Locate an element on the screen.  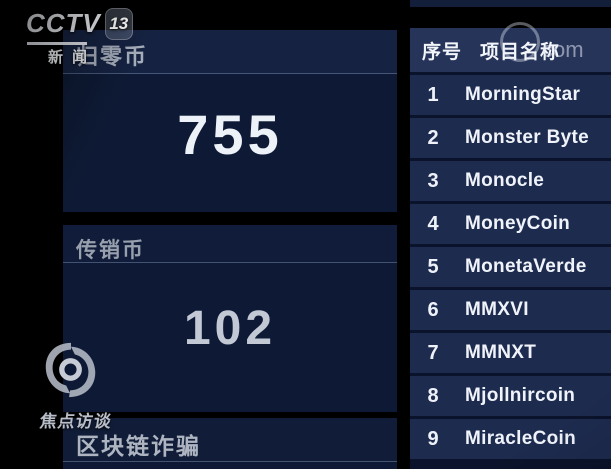
cctv13-logo: CCTV 13 新闻 is located at coordinates (79, 37).